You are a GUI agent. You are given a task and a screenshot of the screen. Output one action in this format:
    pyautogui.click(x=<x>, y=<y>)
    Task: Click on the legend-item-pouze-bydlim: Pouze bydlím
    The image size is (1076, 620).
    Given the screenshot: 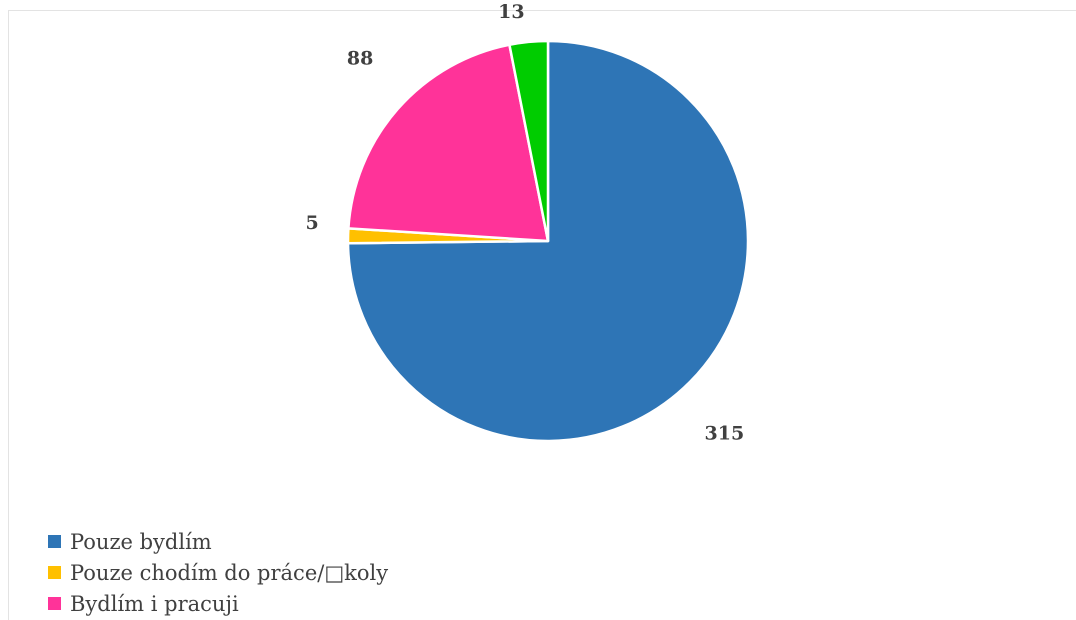 What is the action you would take?
    pyautogui.click(x=348, y=541)
    